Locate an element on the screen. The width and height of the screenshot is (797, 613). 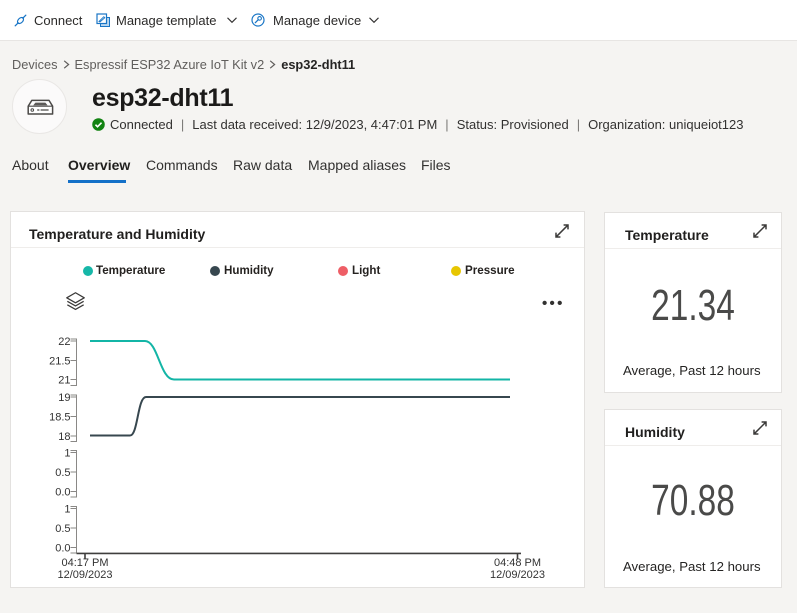
svg-text: 22 is located at coordinates (64, 342).